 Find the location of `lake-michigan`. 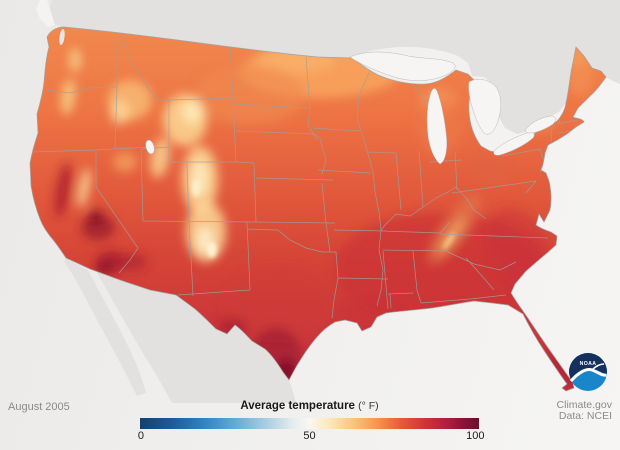

lake-michigan is located at coordinates (436, 126).